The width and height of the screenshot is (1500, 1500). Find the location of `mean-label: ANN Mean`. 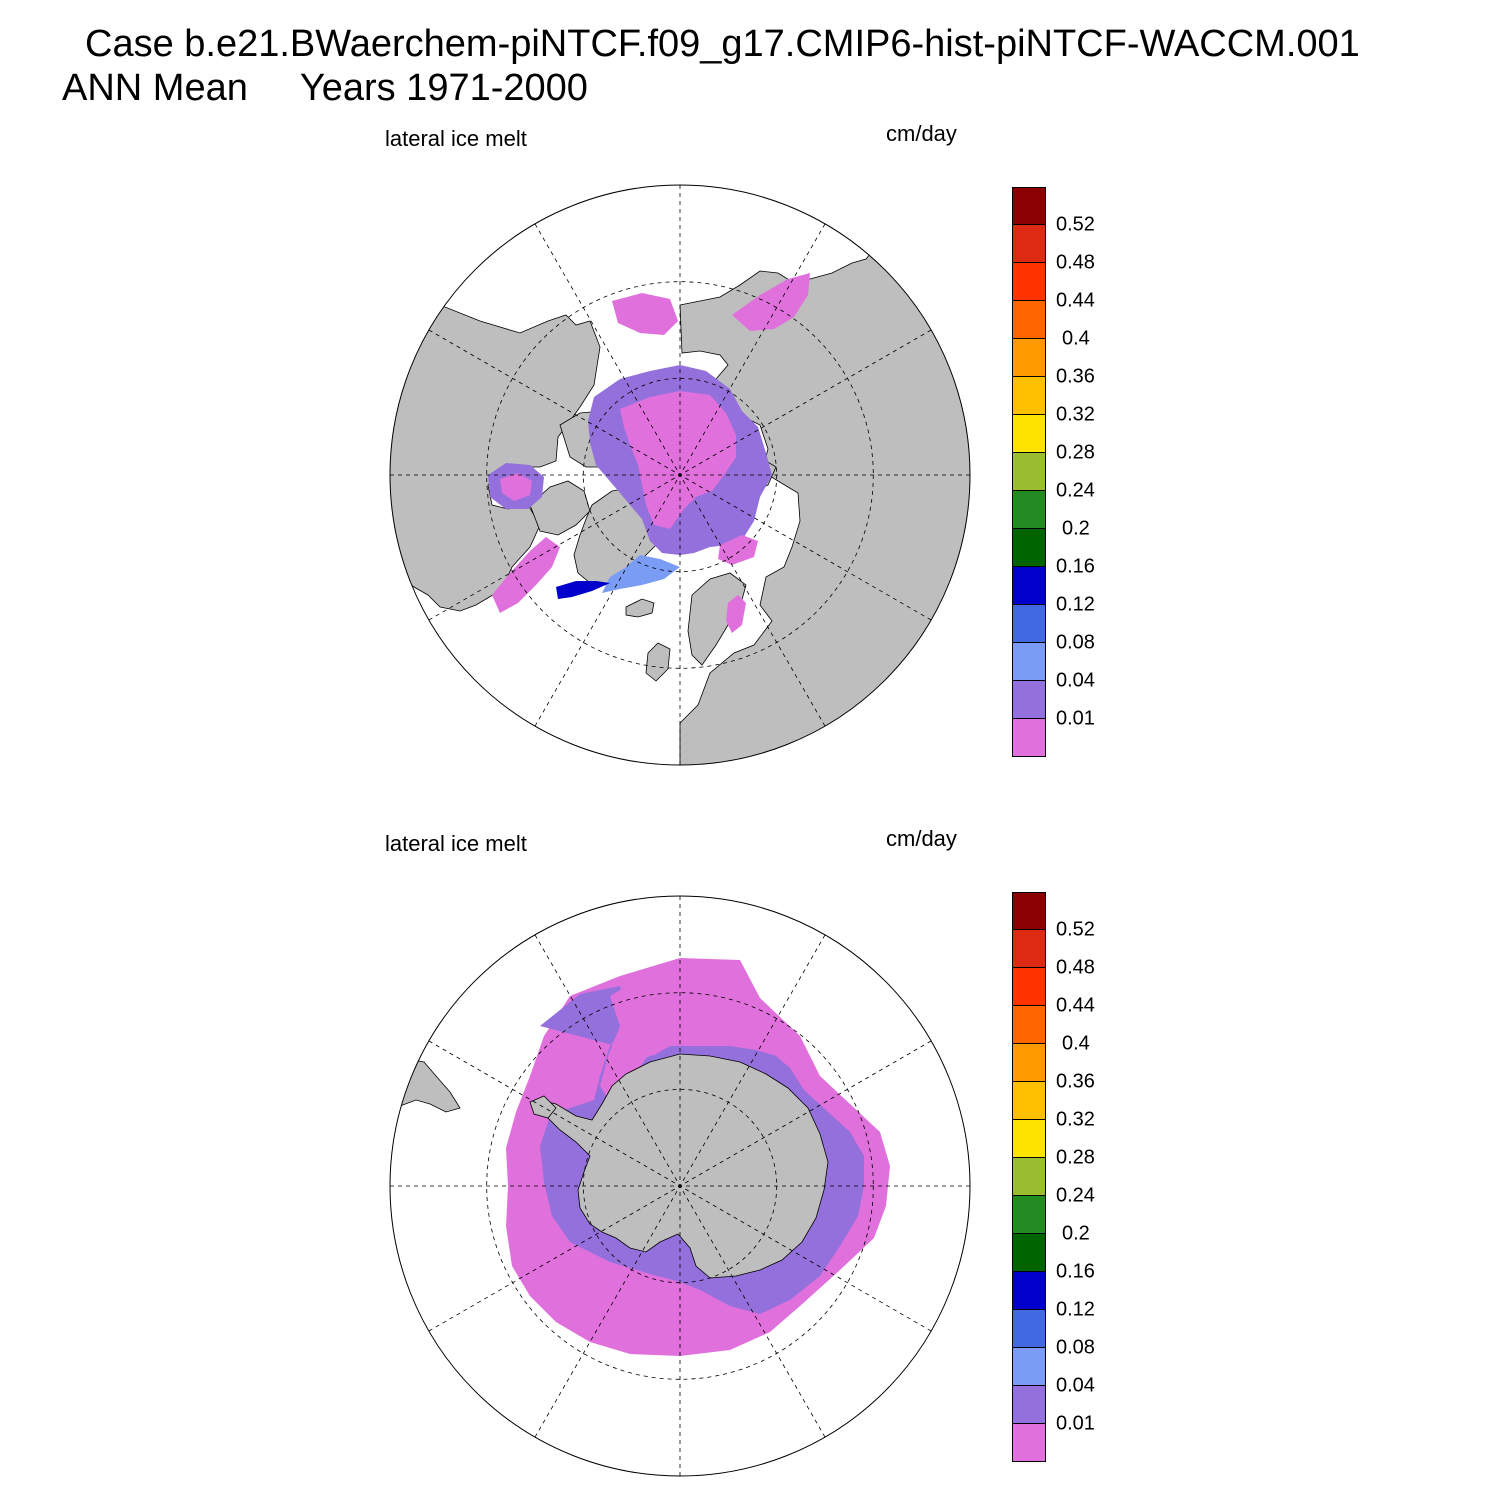

mean-label: ANN Mean is located at coordinates (155, 88).